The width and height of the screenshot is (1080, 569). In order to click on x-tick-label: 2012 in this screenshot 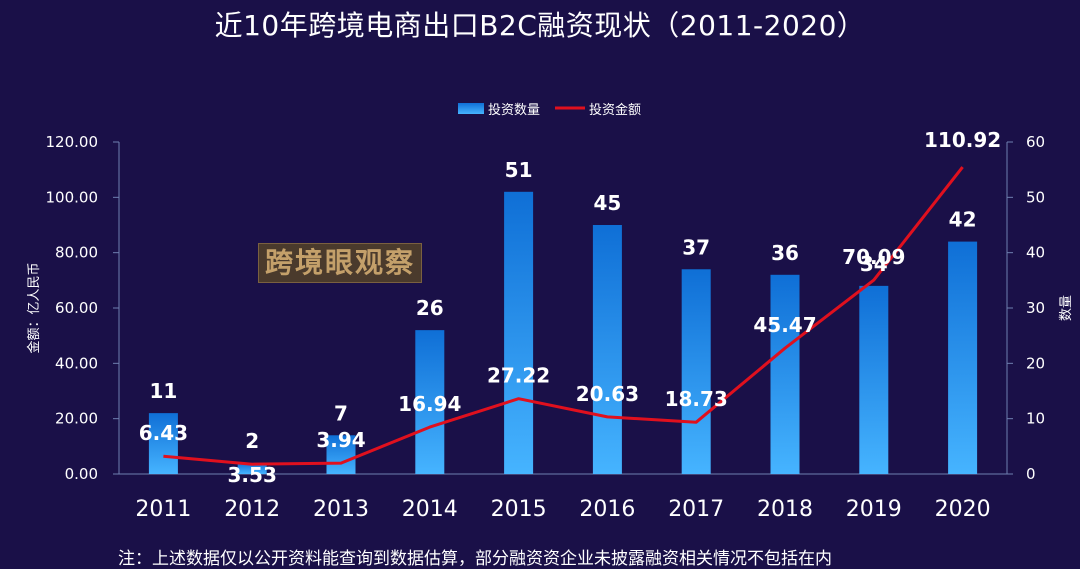, I will do `click(252, 509)`.